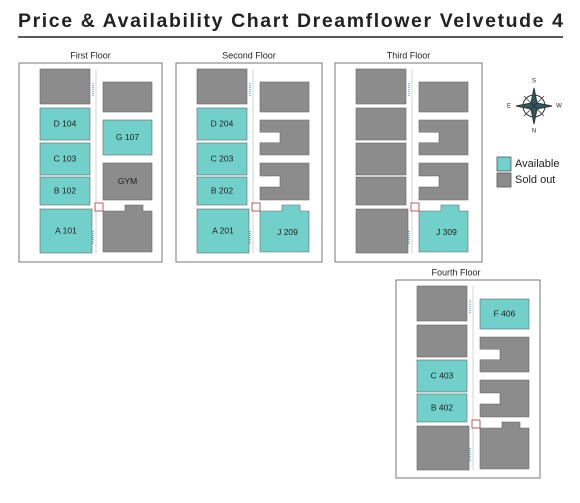  I want to click on unit-label: B 102, so click(65, 190).